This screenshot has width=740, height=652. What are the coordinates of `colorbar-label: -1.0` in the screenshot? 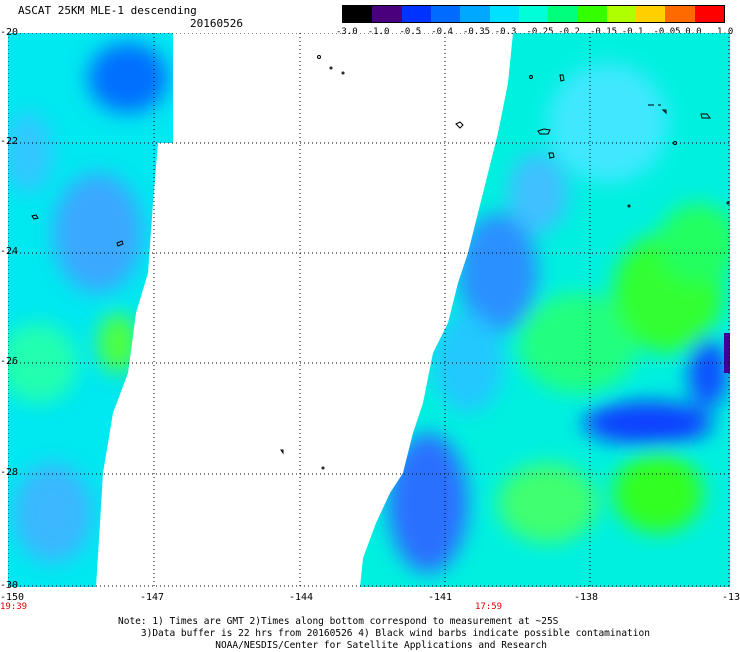 It's located at (378, 32).